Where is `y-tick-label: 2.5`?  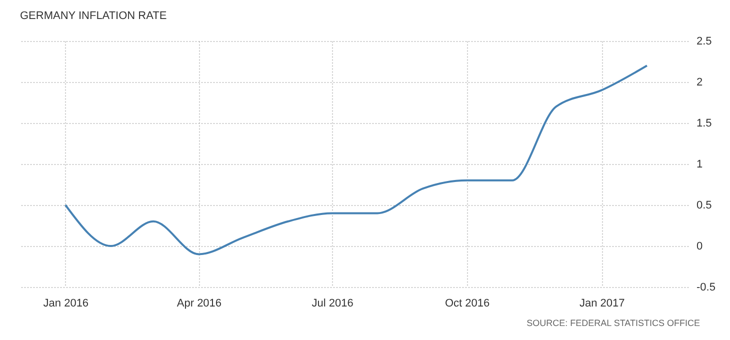 y-tick-label: 2.5 is located at coordinates (704, 42).